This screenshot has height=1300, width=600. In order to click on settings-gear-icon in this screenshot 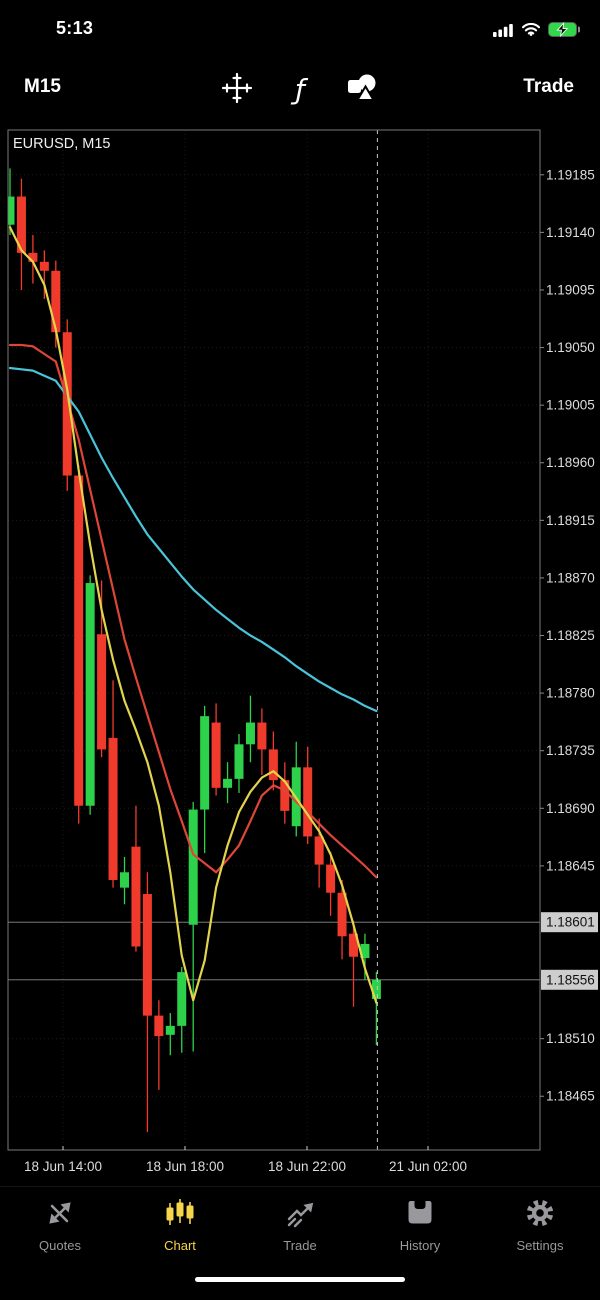, I will do `click(540, 1215)`.